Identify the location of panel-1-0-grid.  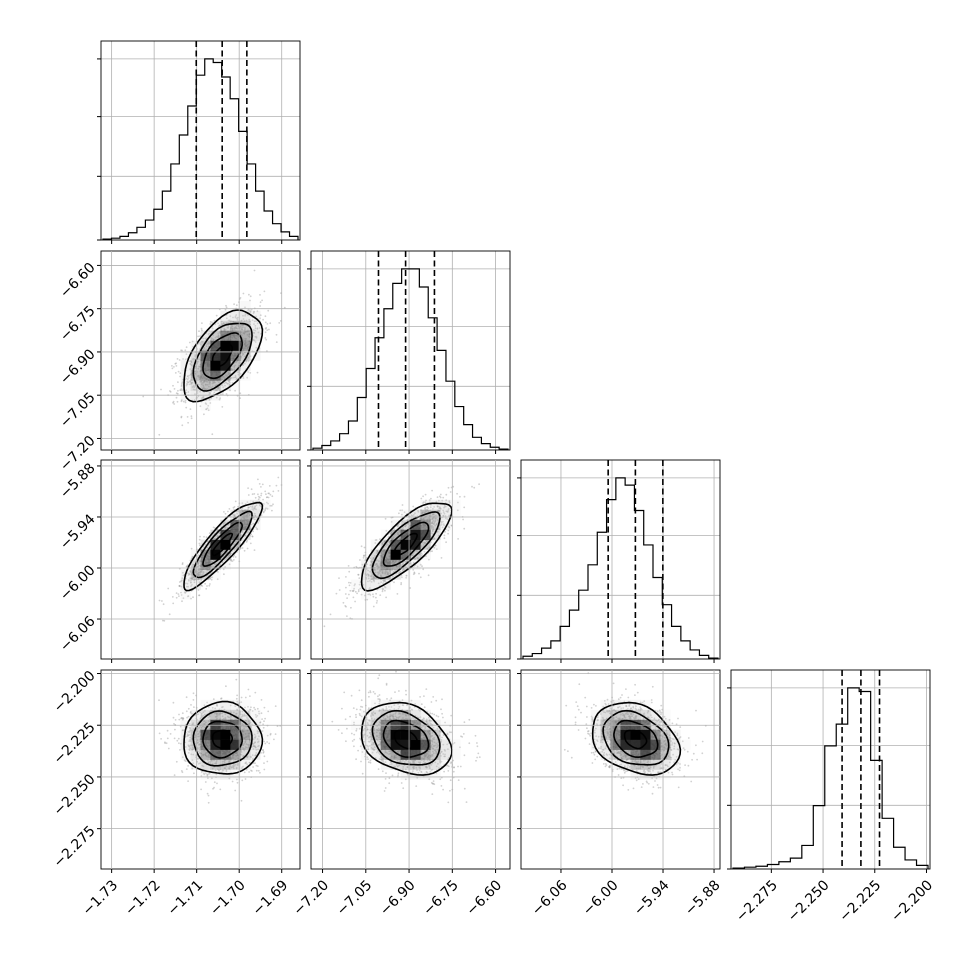
(198, 352).